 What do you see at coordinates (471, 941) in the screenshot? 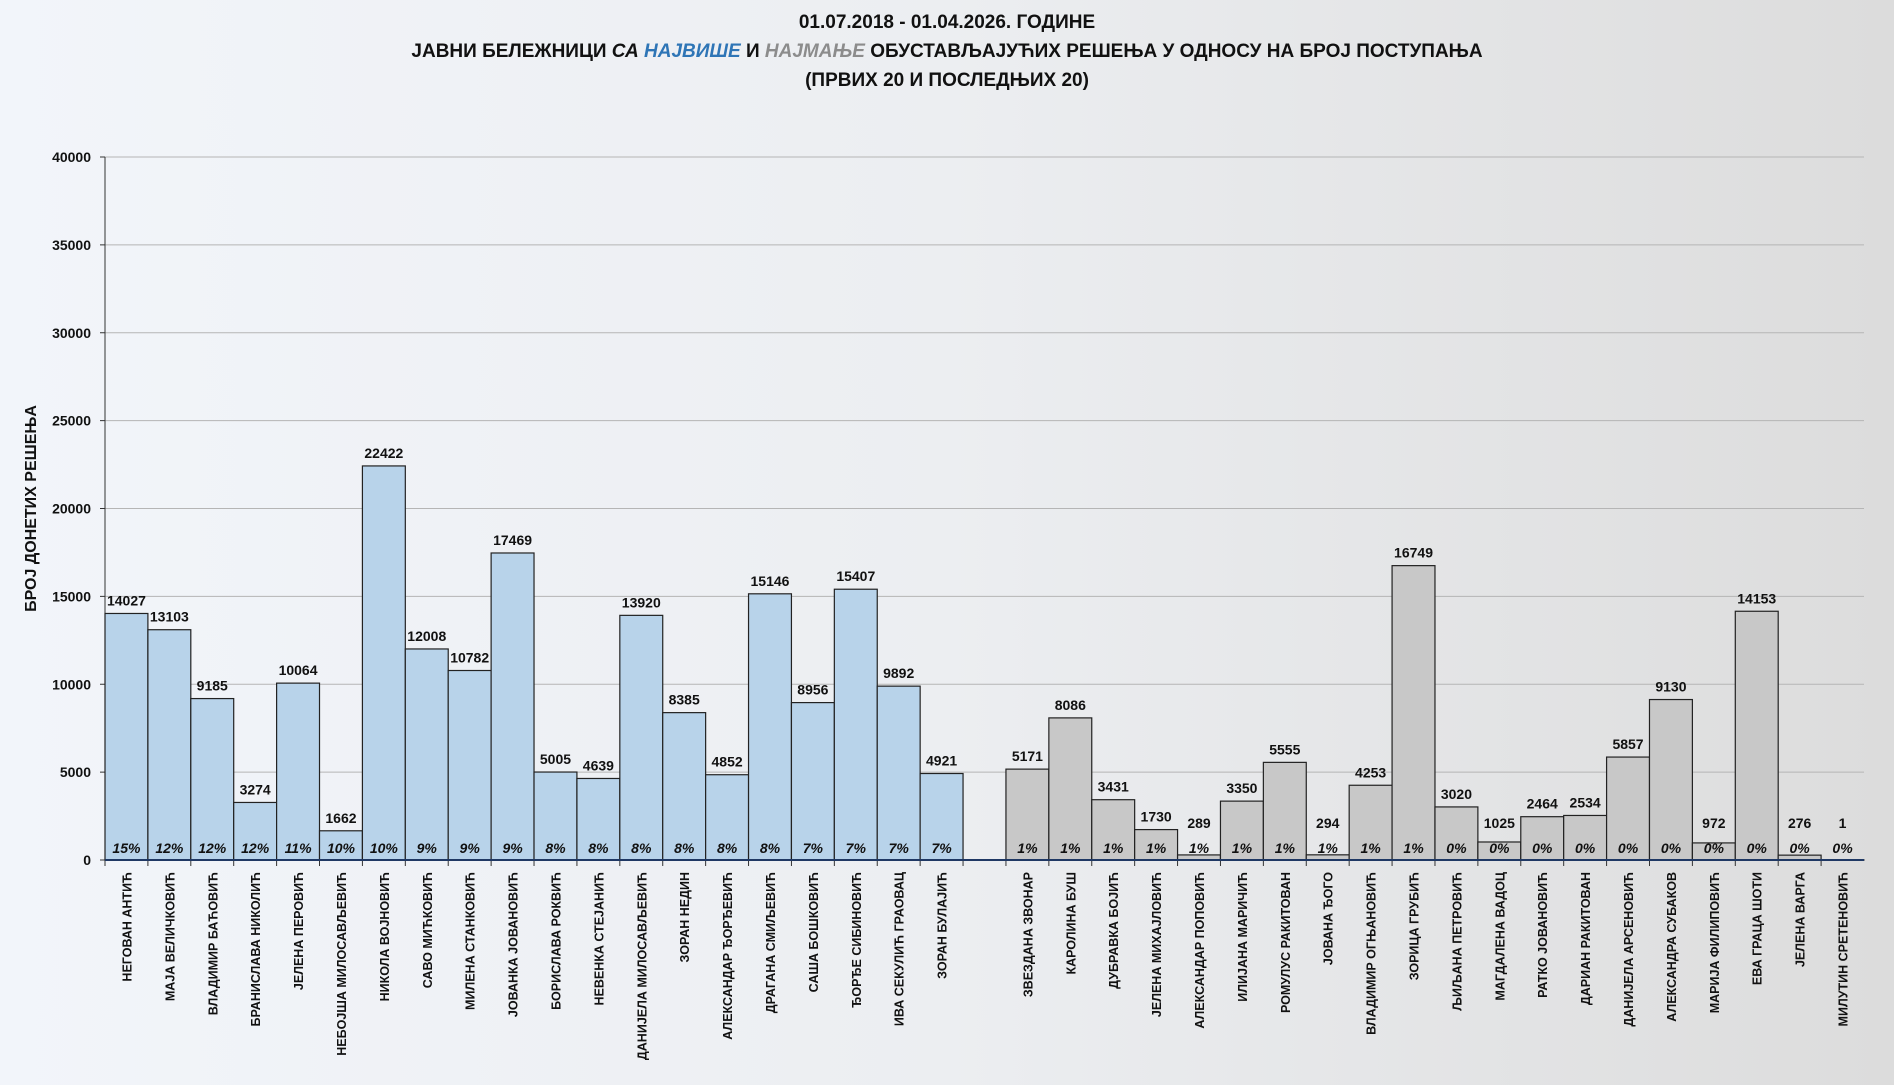
I see `x-tick-label: МИЛЕНА СТАНКОВИЋ` at bounding box center [471, 941].